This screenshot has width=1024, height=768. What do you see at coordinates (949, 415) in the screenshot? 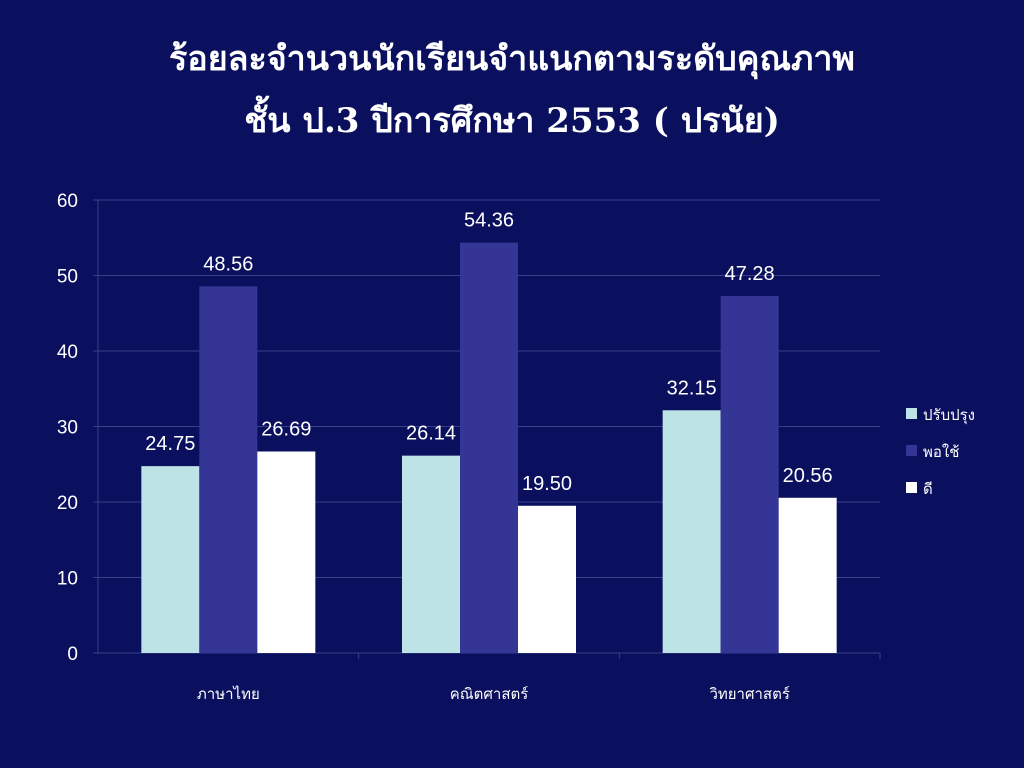
I see `legend-label-0: ปรับปรุง` at bounding box center [949, 415].